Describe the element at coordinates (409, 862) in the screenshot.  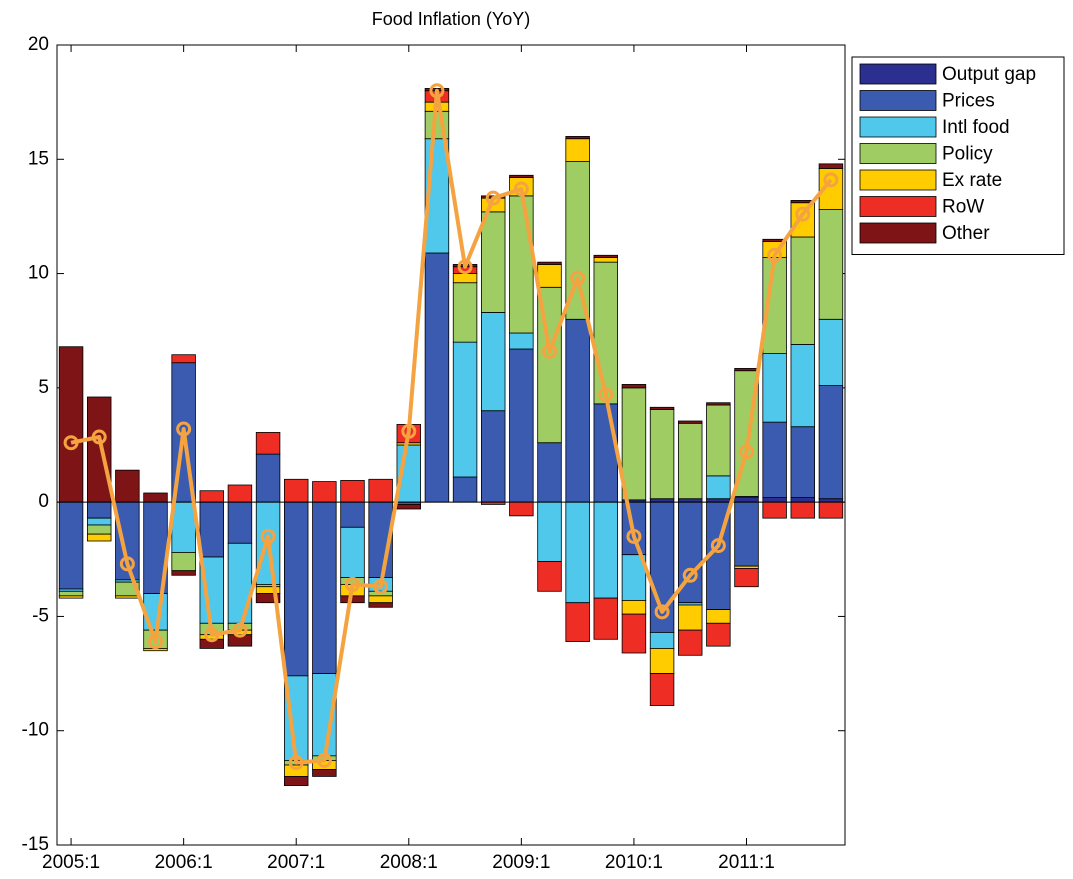
I see `x-tick-label: 2008:1` at that location.